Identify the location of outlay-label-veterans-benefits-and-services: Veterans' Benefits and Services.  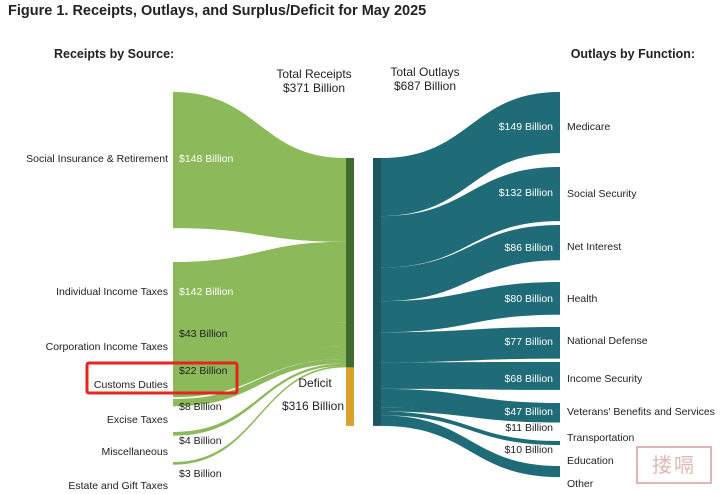
(641, 412).